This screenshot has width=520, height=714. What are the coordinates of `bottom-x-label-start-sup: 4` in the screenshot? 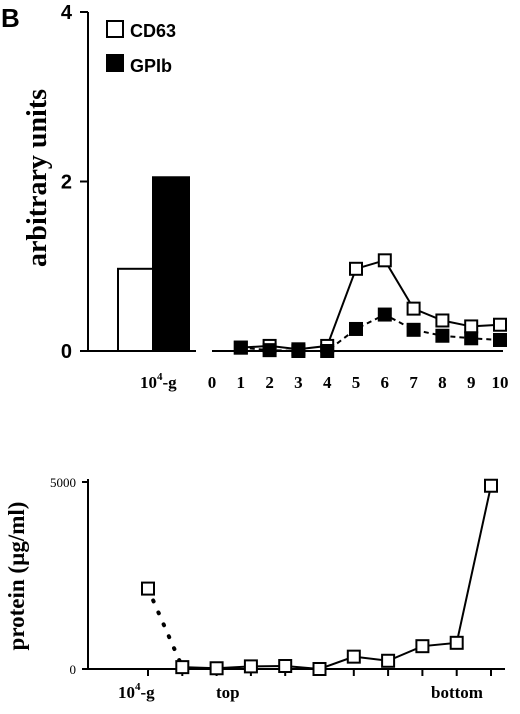 It's located at (138, 687).